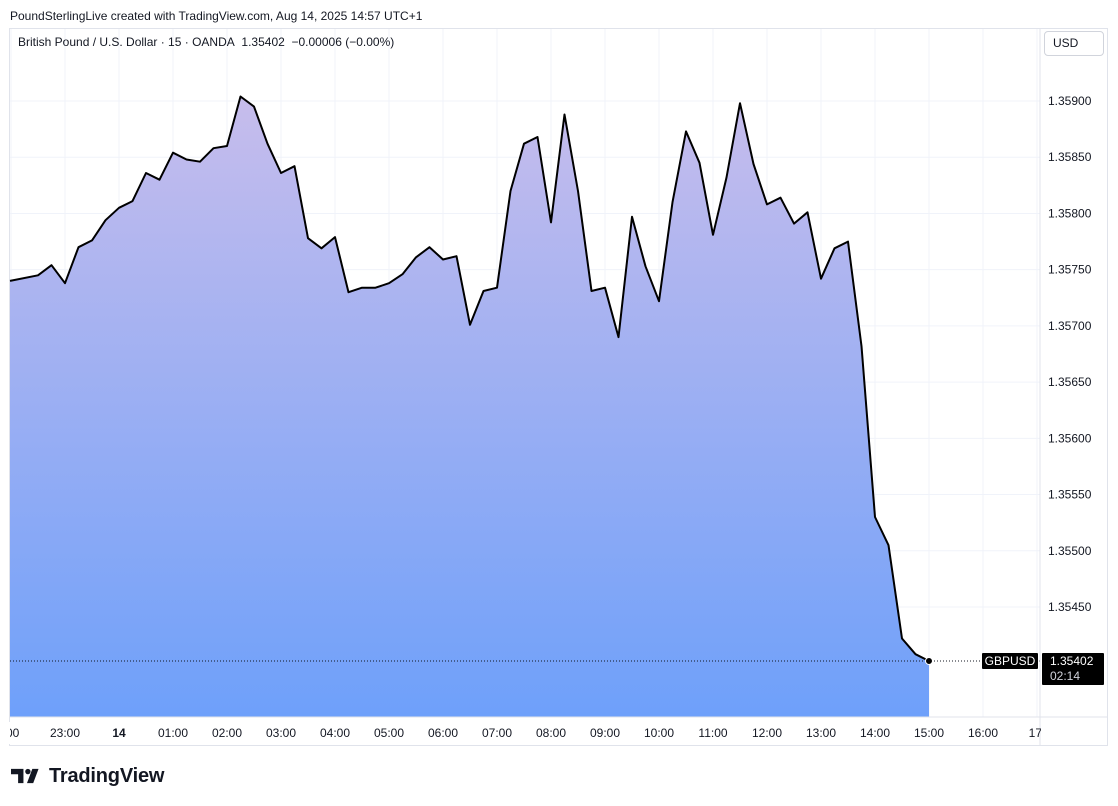 This screenshot has width=1118, height=806. Describe the element at coordinates (659, 733) in the screenshot. I see `time-axis-label: 10:00` at that location.